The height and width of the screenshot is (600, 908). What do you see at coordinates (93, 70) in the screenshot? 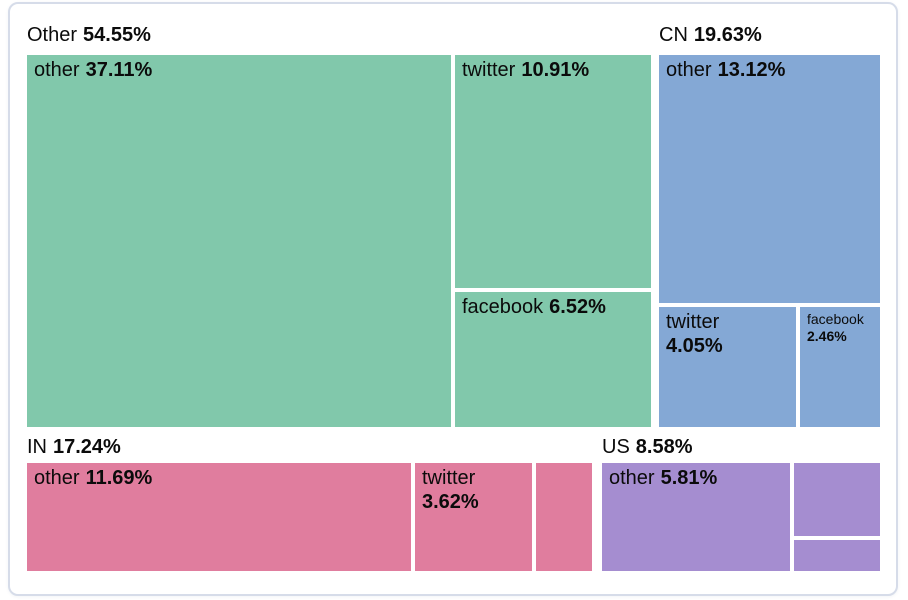
I see `cell-label: other 37.11%` at bounding box center [93, 70].